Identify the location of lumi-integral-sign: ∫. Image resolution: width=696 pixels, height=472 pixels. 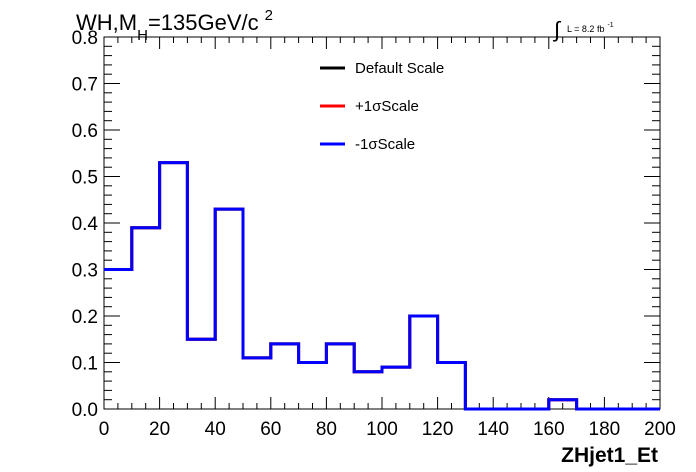
(557, 29).